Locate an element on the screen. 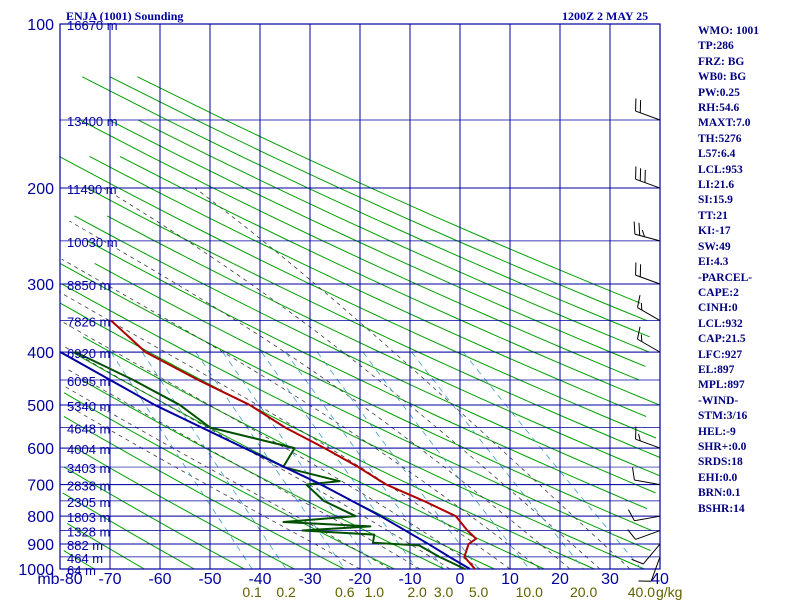  mixing-ratio-label: 1.0 is located at coordinates (375, 592).